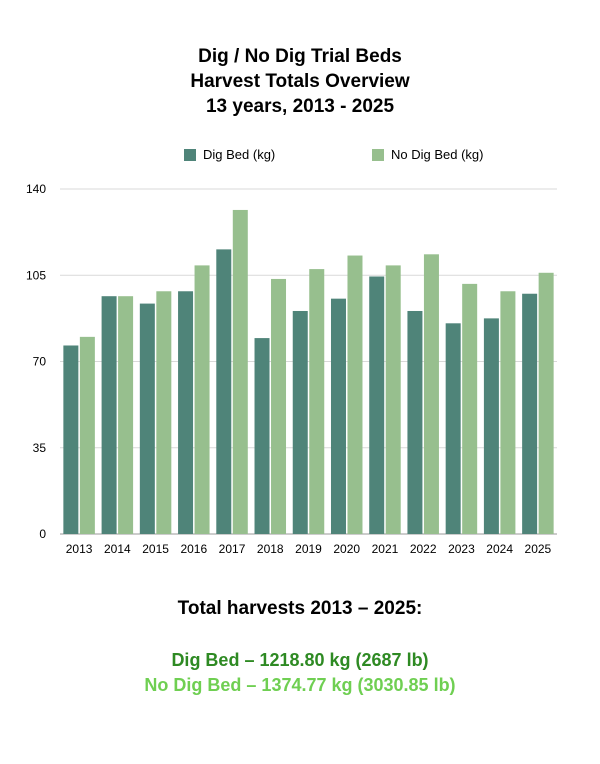 This screenshot has width=600, height=764. Describe the element at coordinates (300, 608) in the screenshot. I see `summary-heading: Total harvests 2013 – 2025:` at that location.